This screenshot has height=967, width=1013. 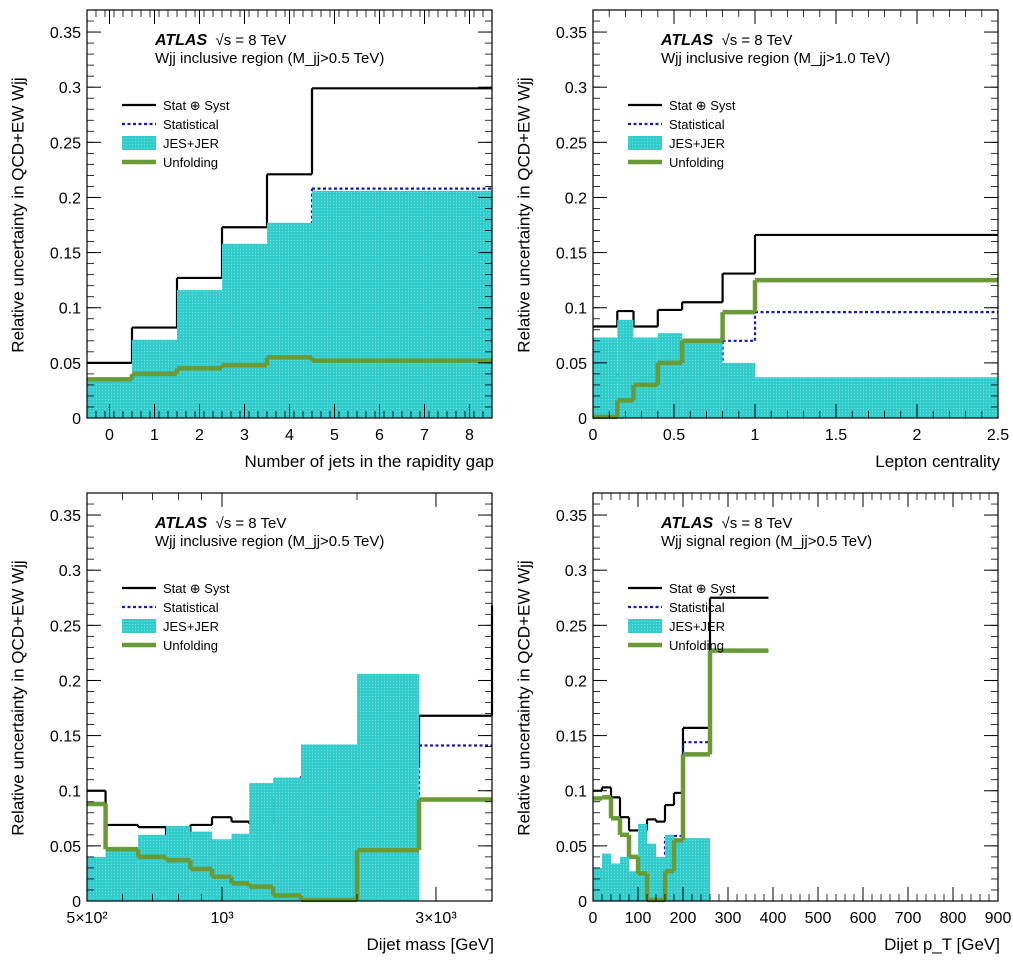 I want to click on x-tick-label: 200, so click(x=683, y=918).